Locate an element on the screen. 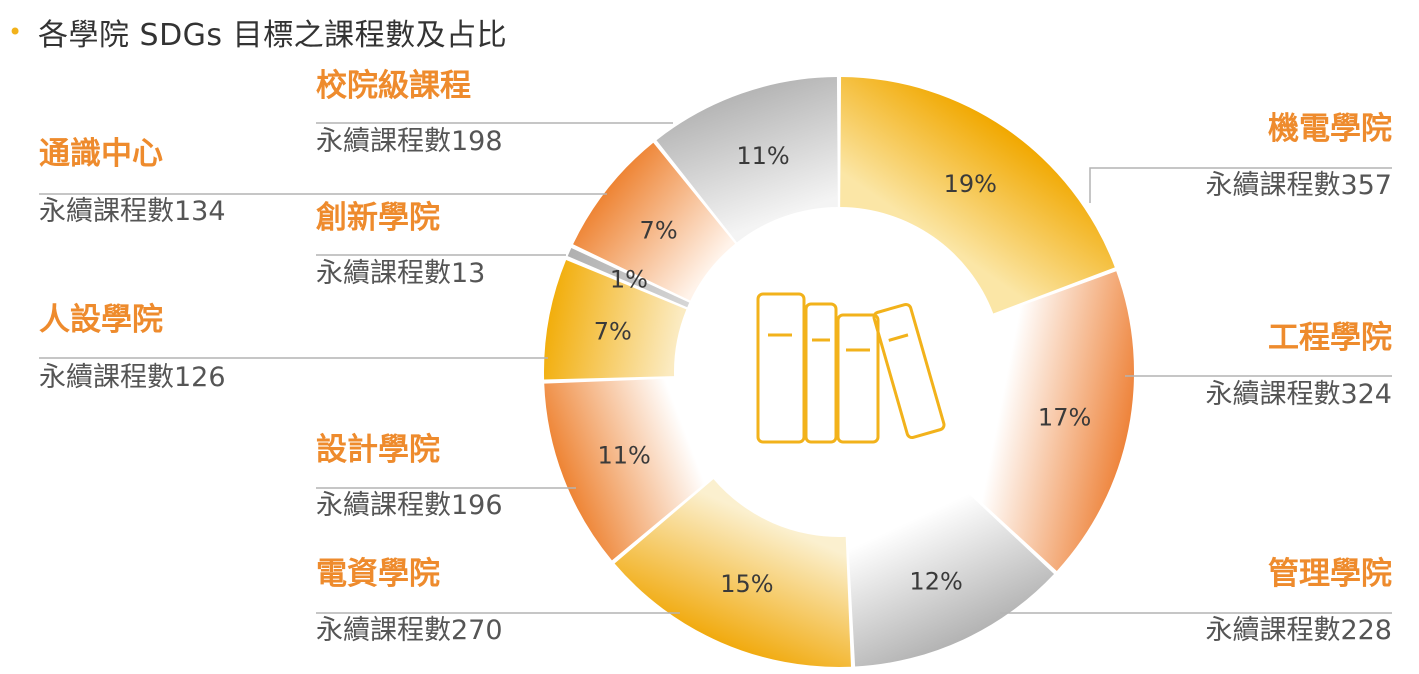 The width and height of the screenshot is (1419, 674). category-name: 機電學院 is located at coordinates (1330, 129).